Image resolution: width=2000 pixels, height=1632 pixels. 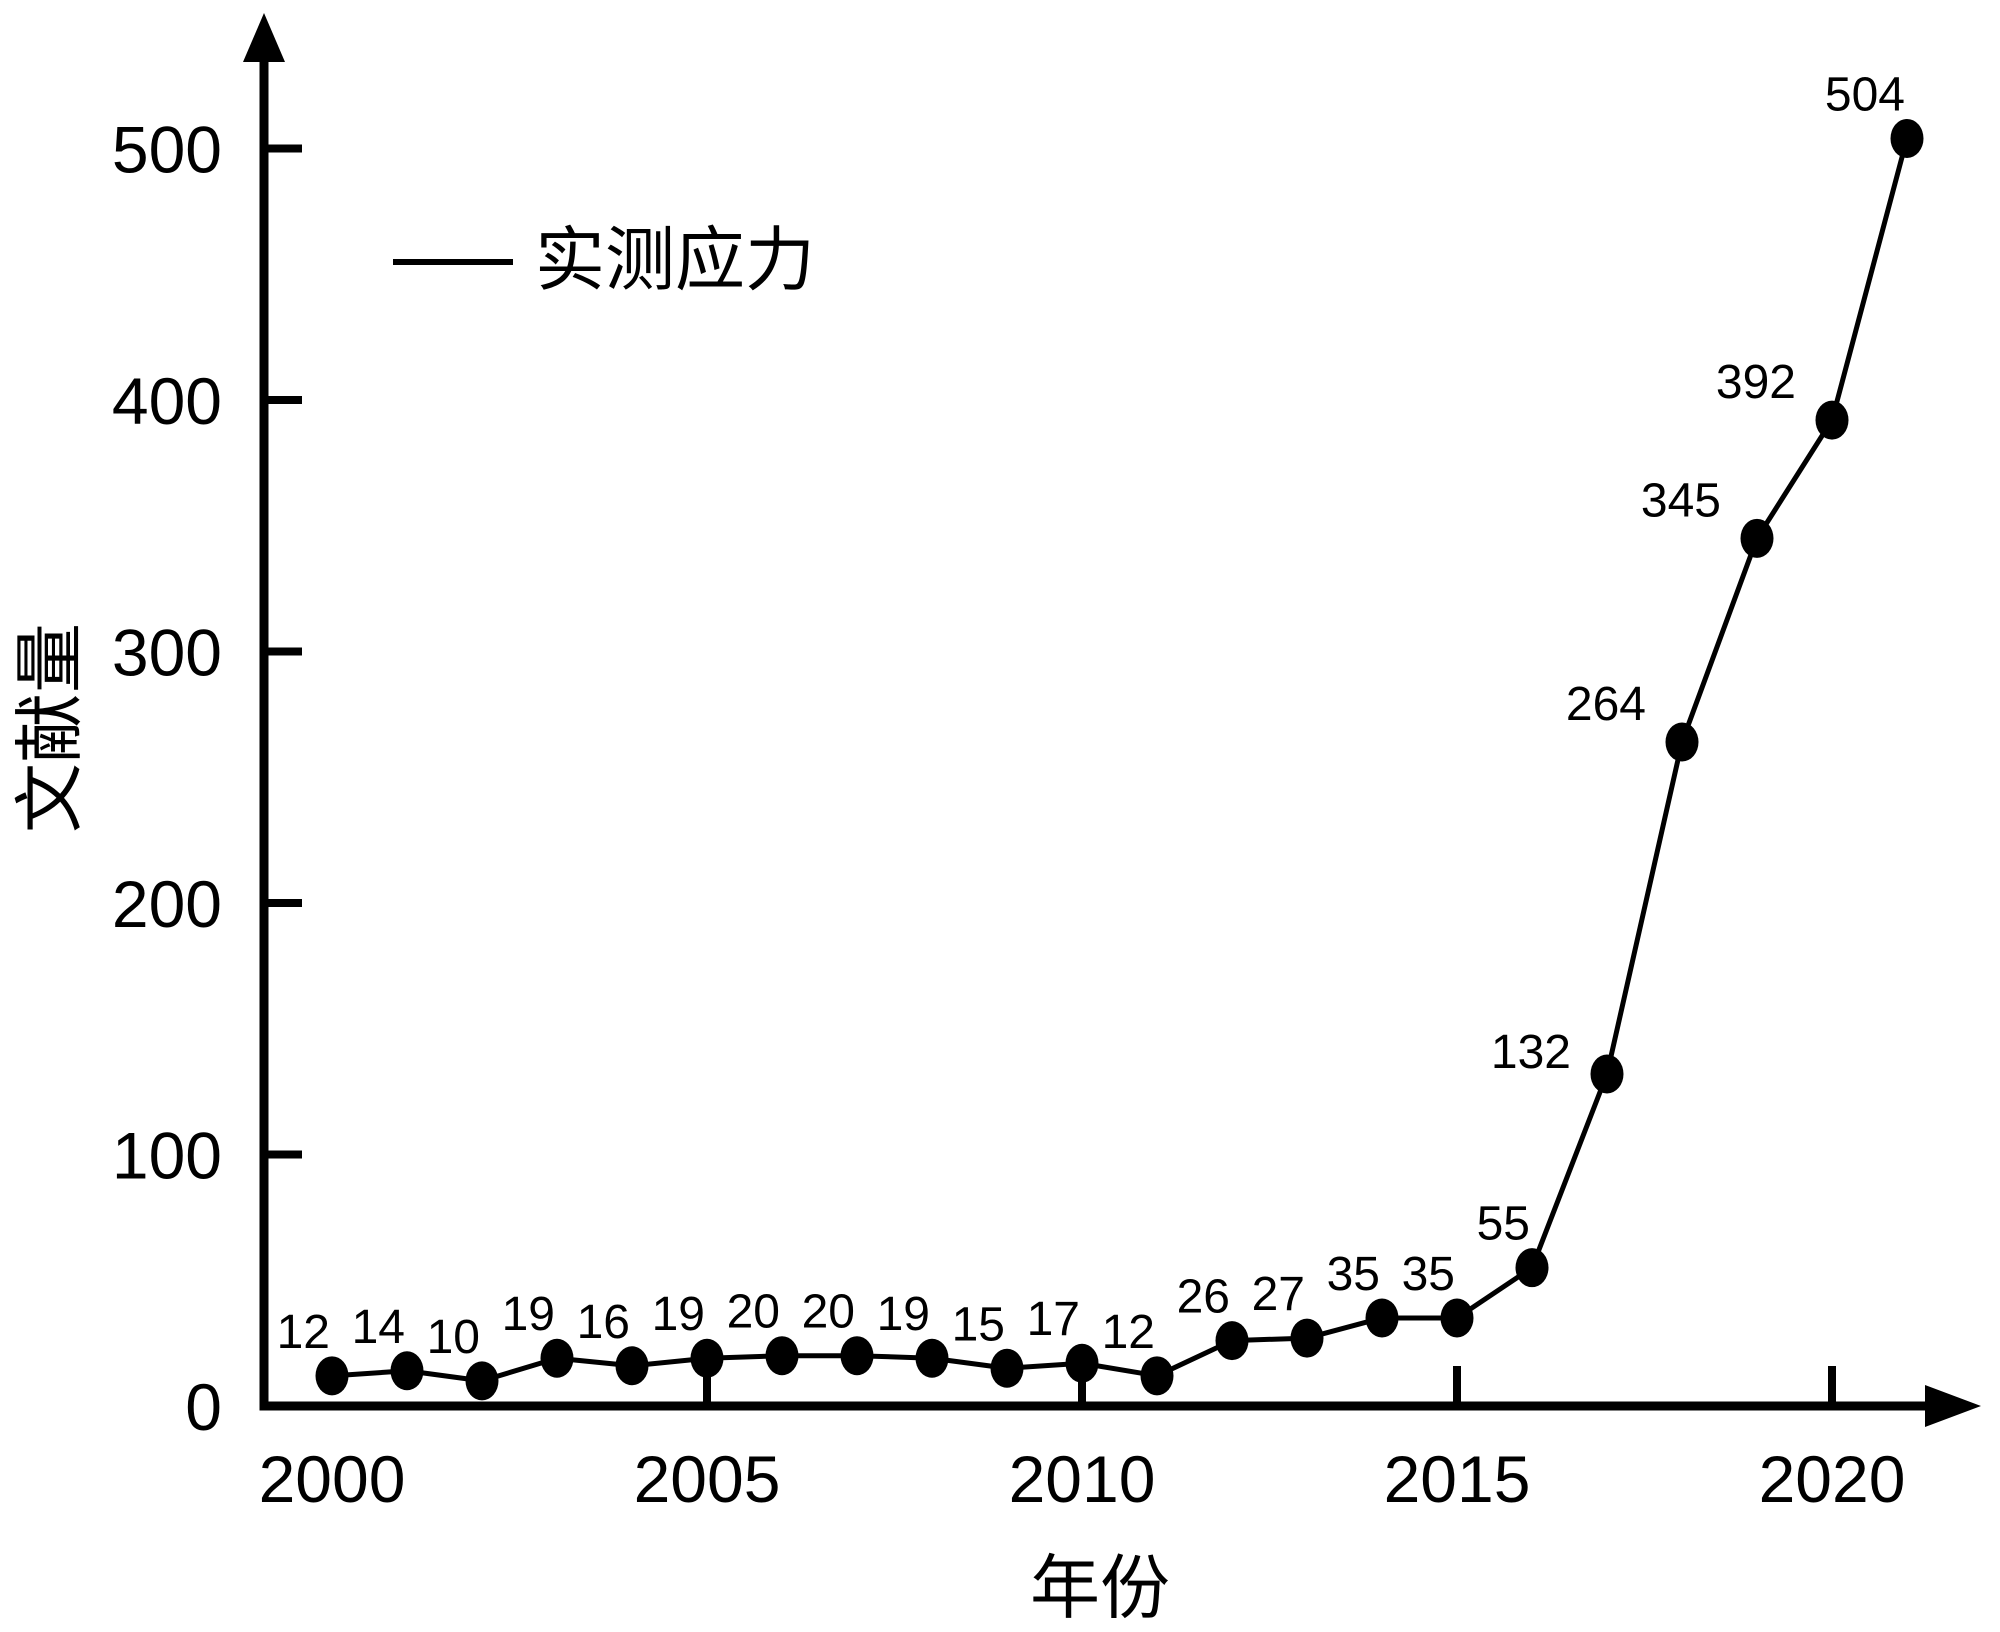 I want to click on y-tick-label: 300, so click(x=167, y=653).